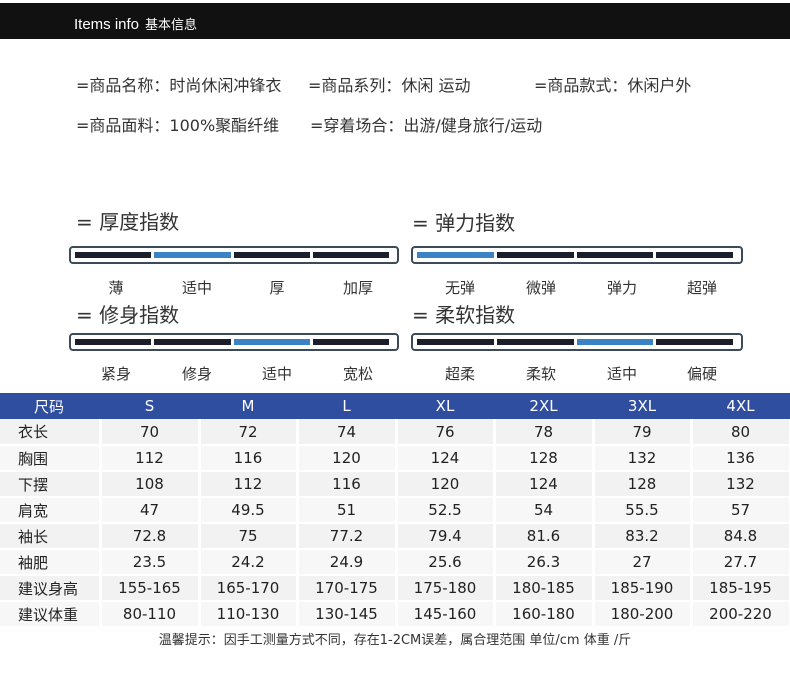 This screenshot has width=790, height=682. I want to click on table-cell: 70, so click(150, 432).